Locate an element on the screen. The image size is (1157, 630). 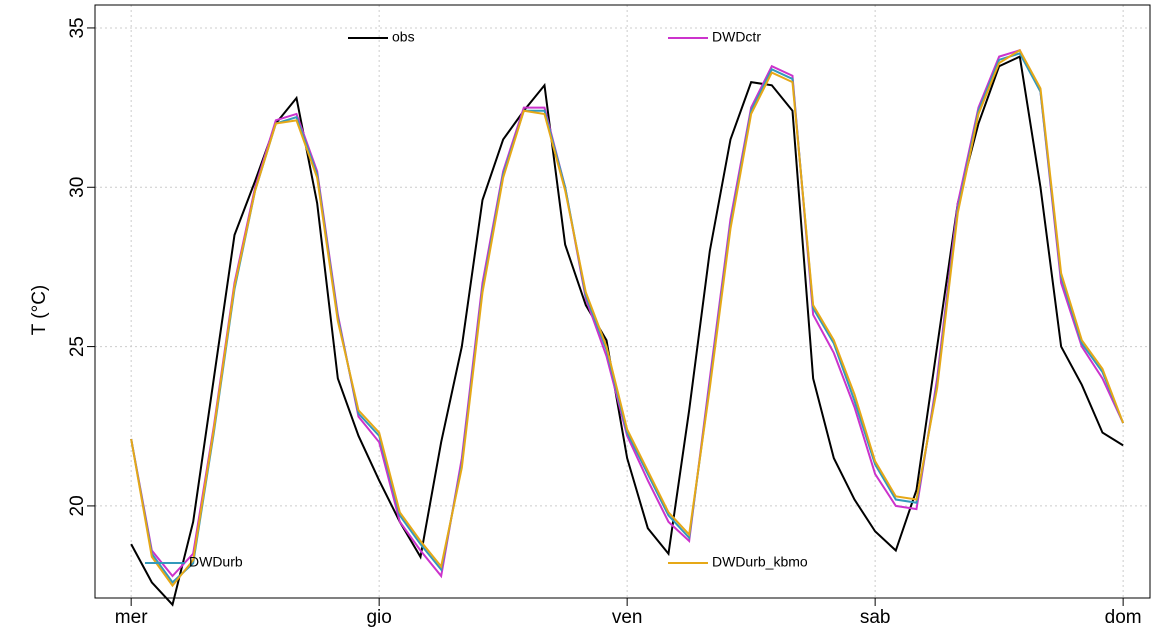
legend-label: DWDurb_kbmo is located at coordinates (760, 562).